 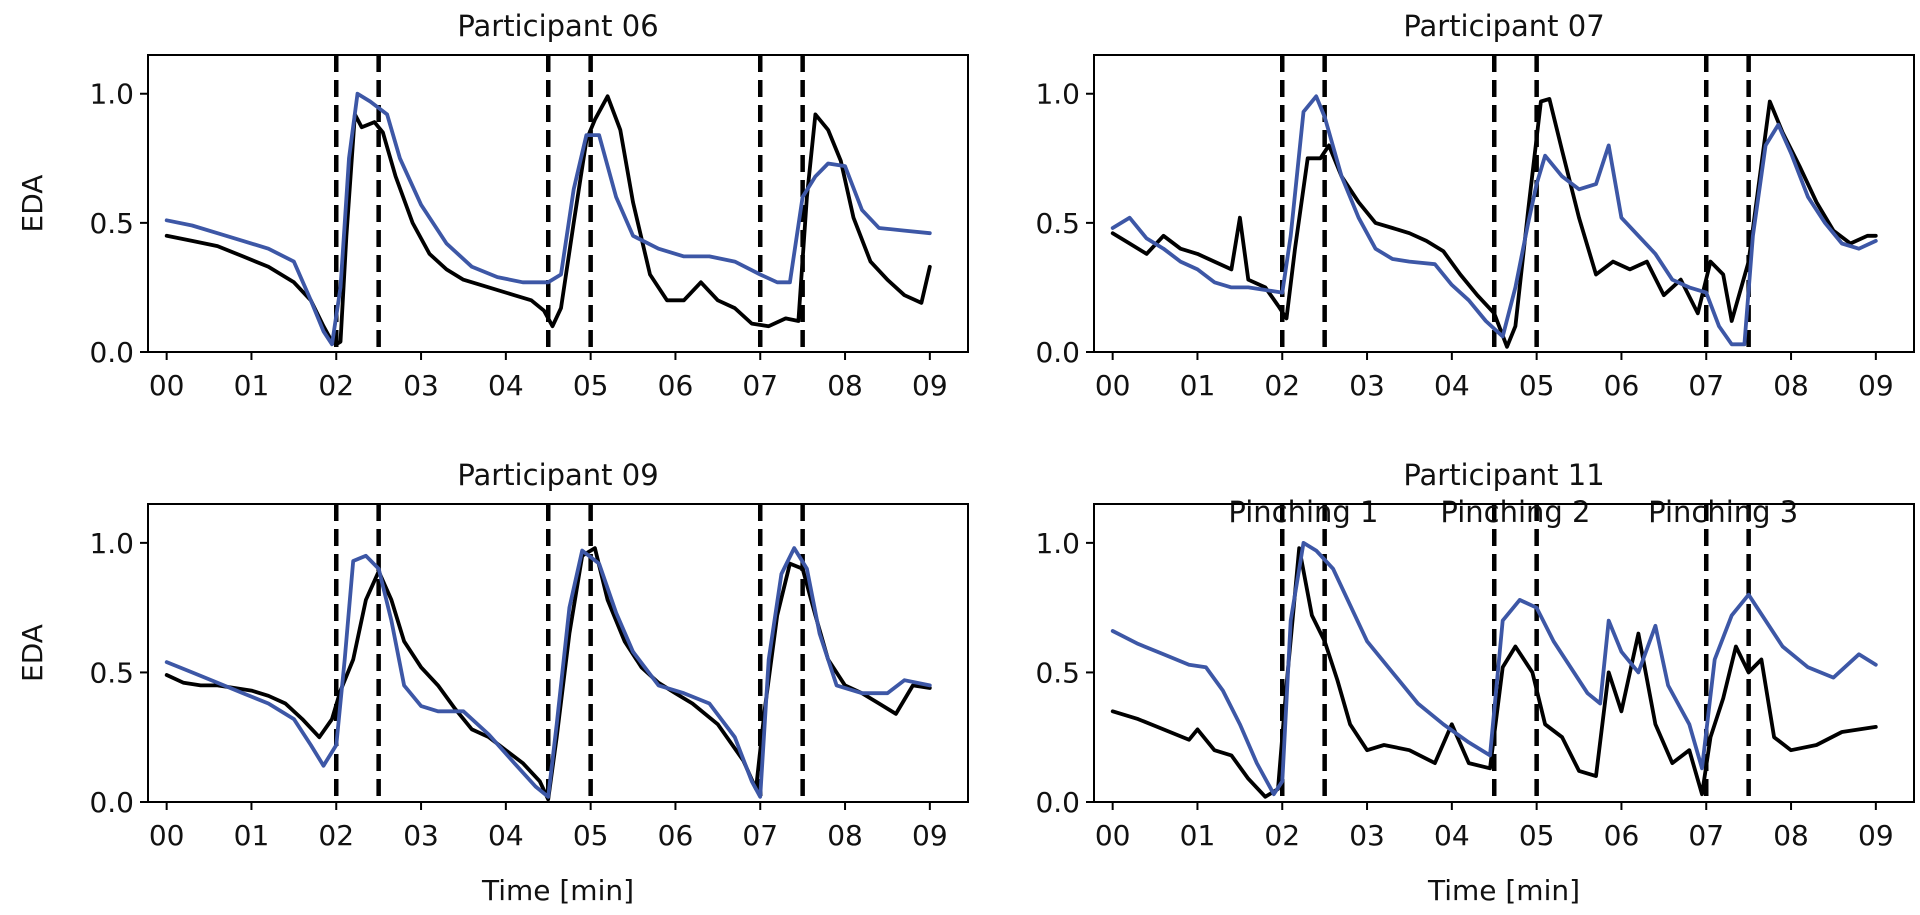 What do you see at coordinates (557, 475) in the screenshot?
I see `panel-title: Participant 09` at bounding box center [557, 475].